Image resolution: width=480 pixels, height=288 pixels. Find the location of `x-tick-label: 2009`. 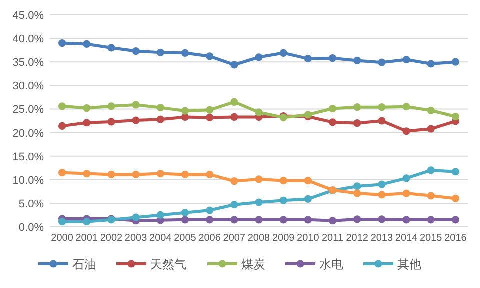

x-tick-label: 2009 is located at coordinates (284, 238).